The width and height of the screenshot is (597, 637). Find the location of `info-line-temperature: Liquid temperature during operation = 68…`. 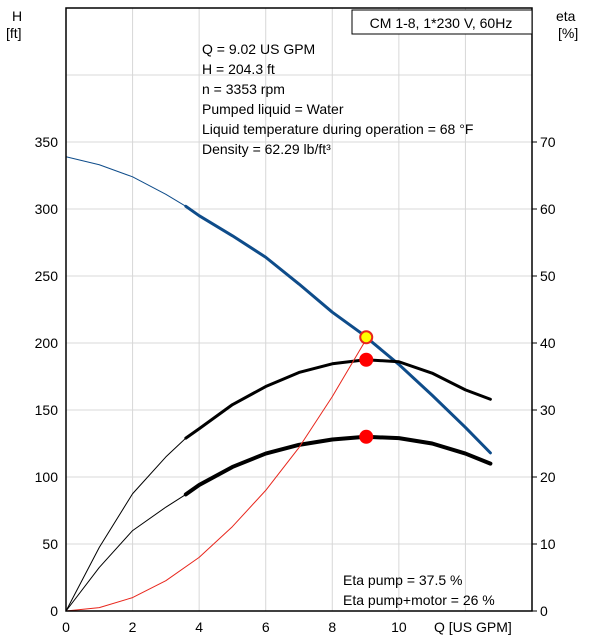

info-line-temperature: Liquid temperature during operation = 68… is located at coordinates (337, 129).